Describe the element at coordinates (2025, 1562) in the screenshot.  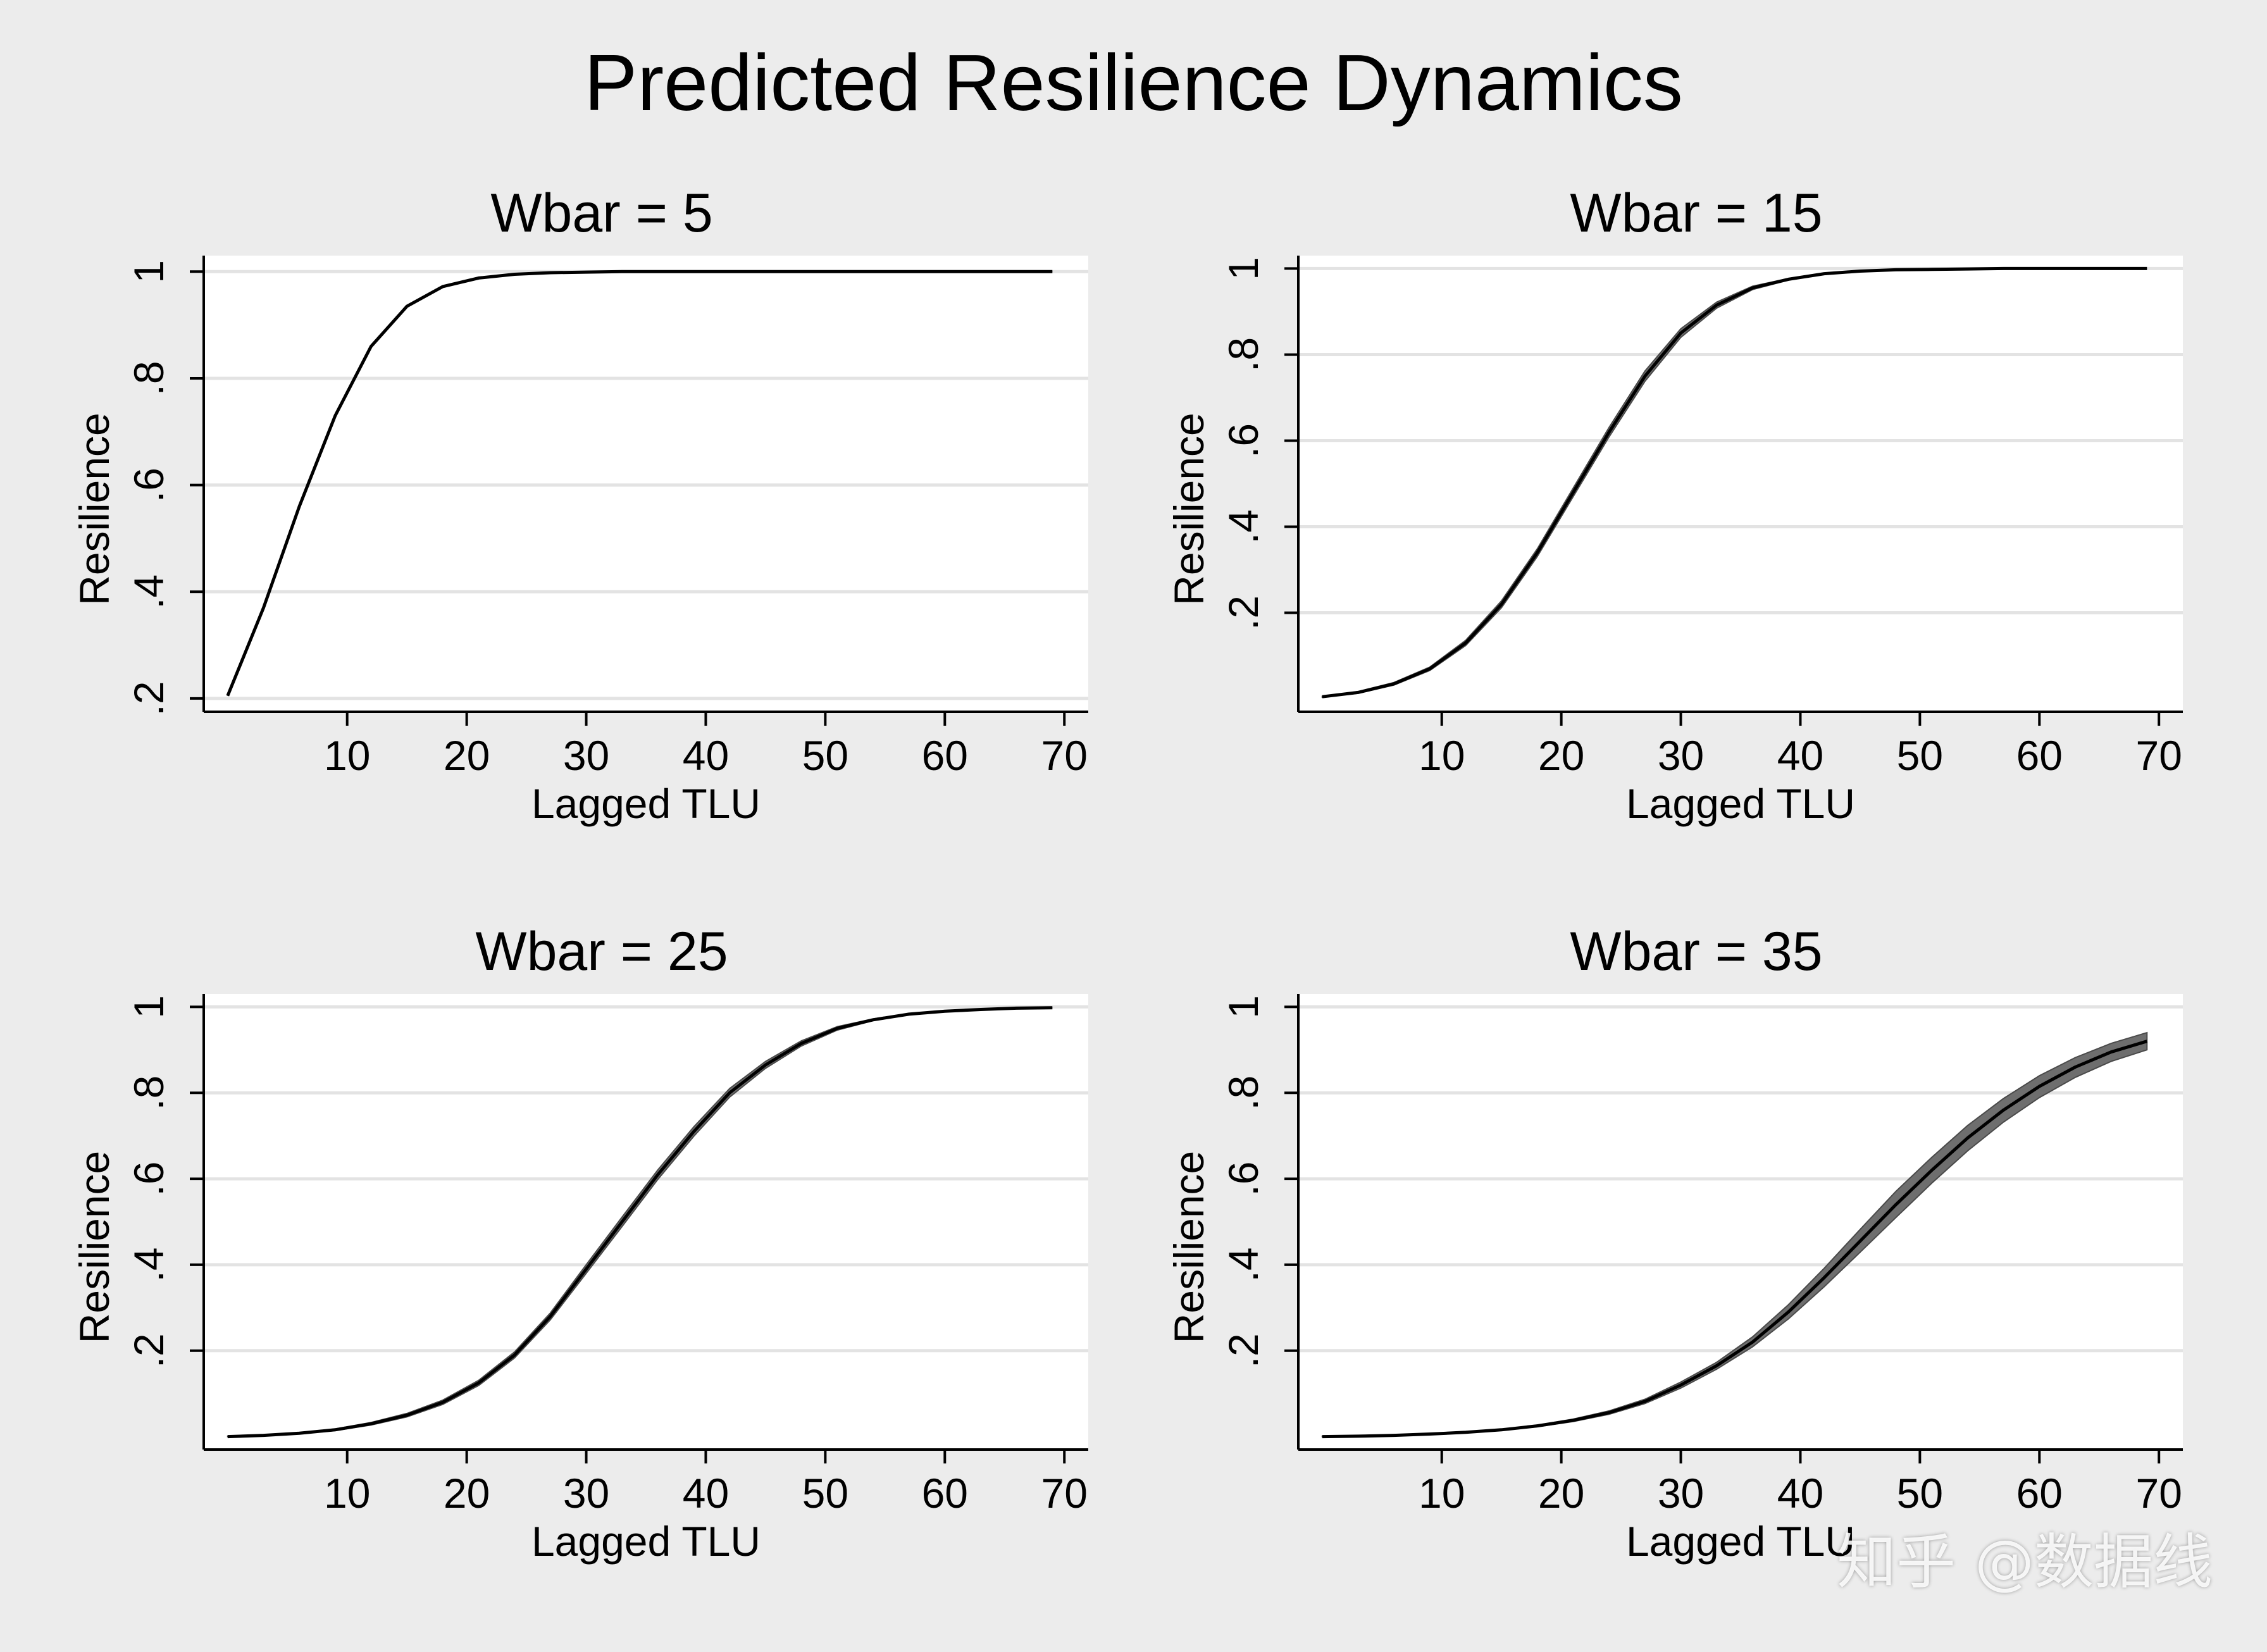
I see `watermark: 知乎 @数据线` at that location.